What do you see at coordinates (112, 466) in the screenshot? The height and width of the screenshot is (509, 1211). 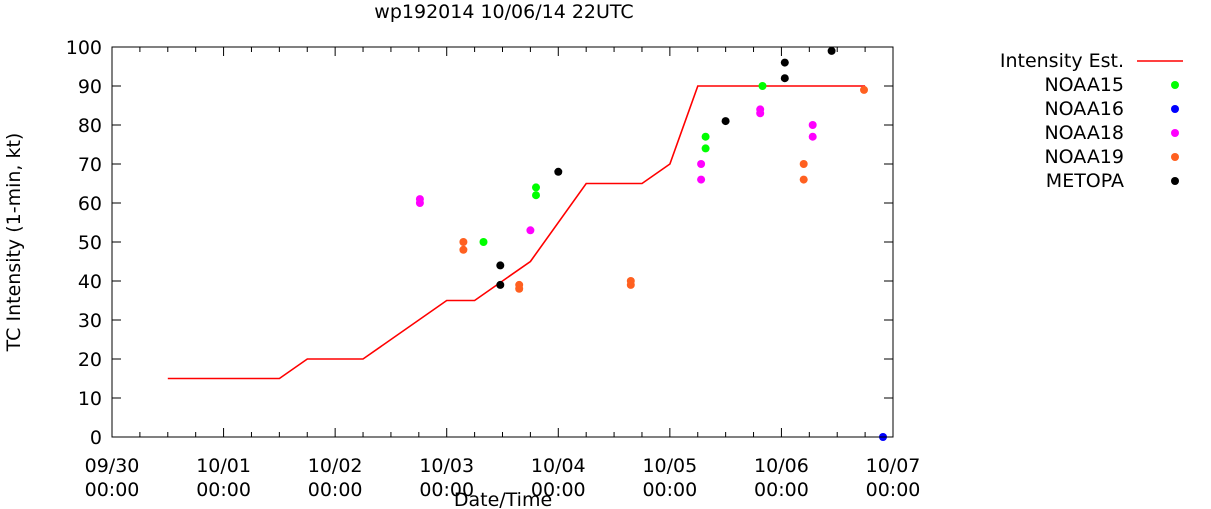 I see `x-tick-label-date: 09/30` at bounding box center [112, 466].